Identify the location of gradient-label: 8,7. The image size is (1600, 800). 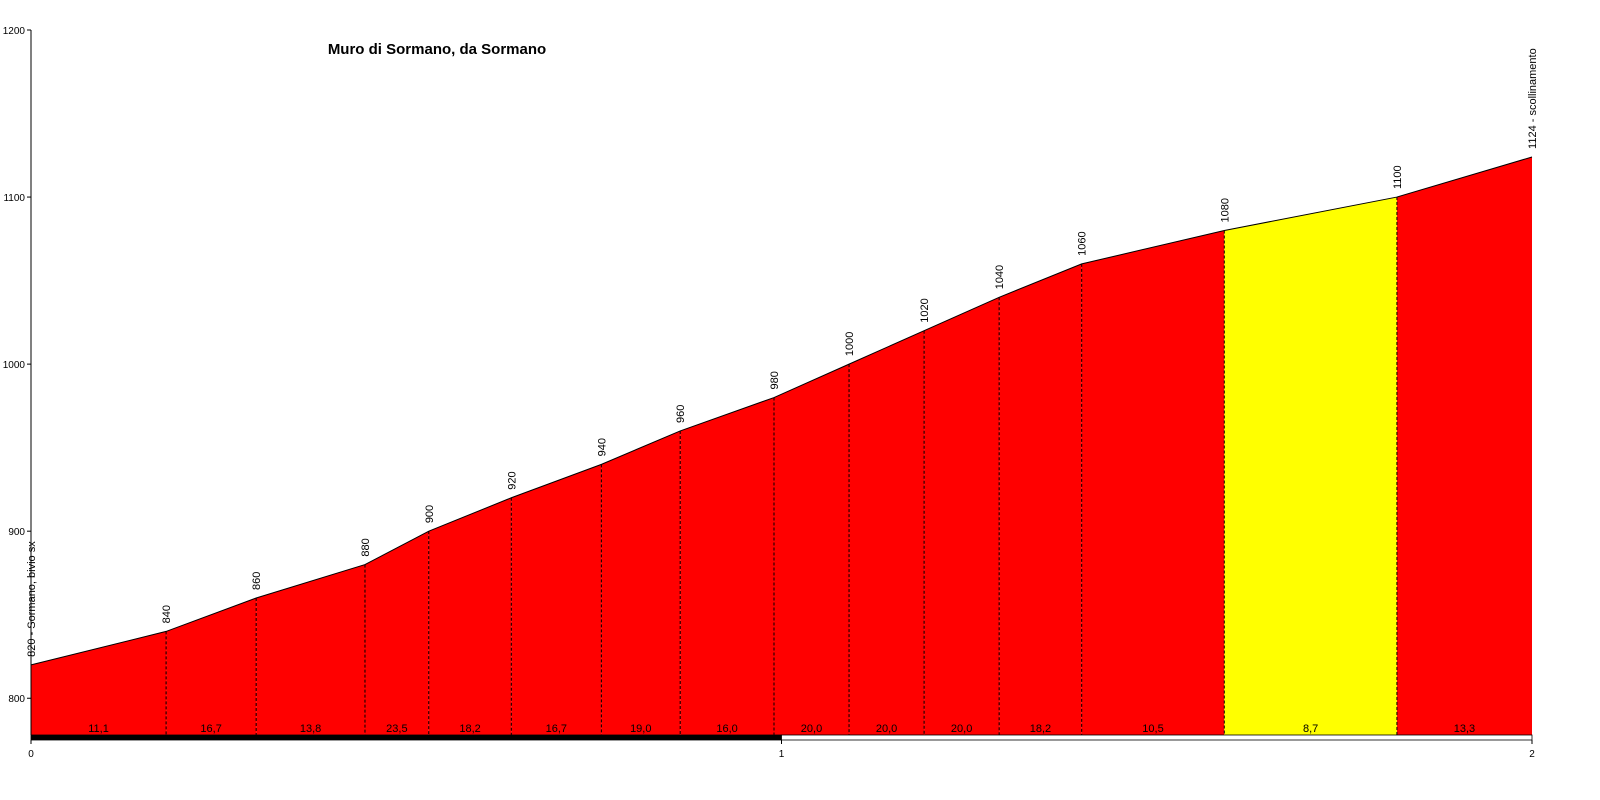
(1310, 729).